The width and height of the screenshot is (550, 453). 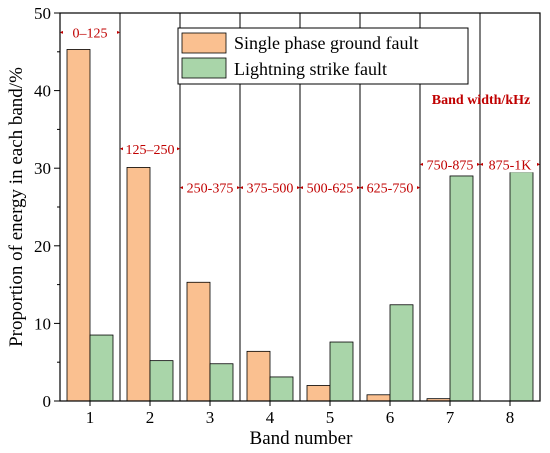 What do you see at coordinates (42, 168) in the screenshot?
I see `y-tick-label: 30` at bounding box center [42, 168].